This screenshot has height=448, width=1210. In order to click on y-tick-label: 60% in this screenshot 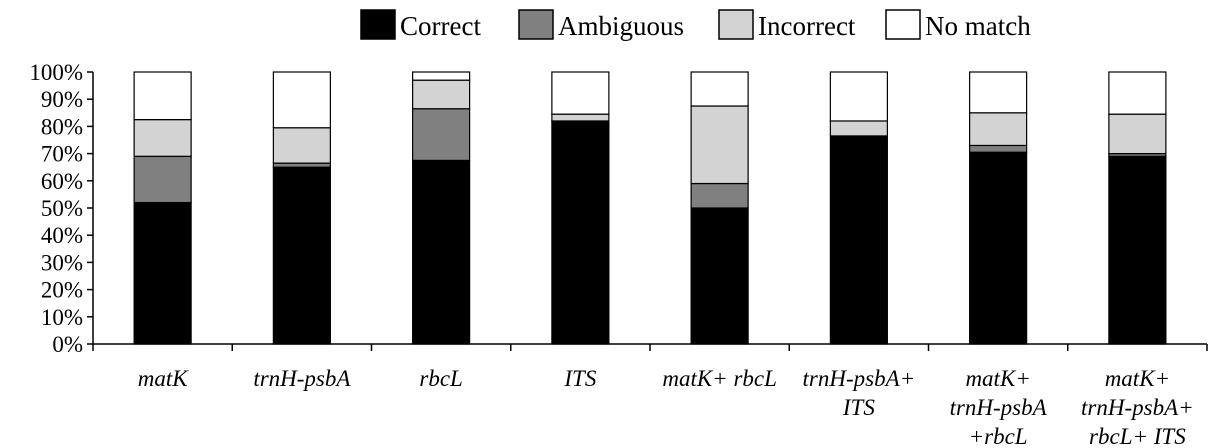, I will do `click(62, 181)`.